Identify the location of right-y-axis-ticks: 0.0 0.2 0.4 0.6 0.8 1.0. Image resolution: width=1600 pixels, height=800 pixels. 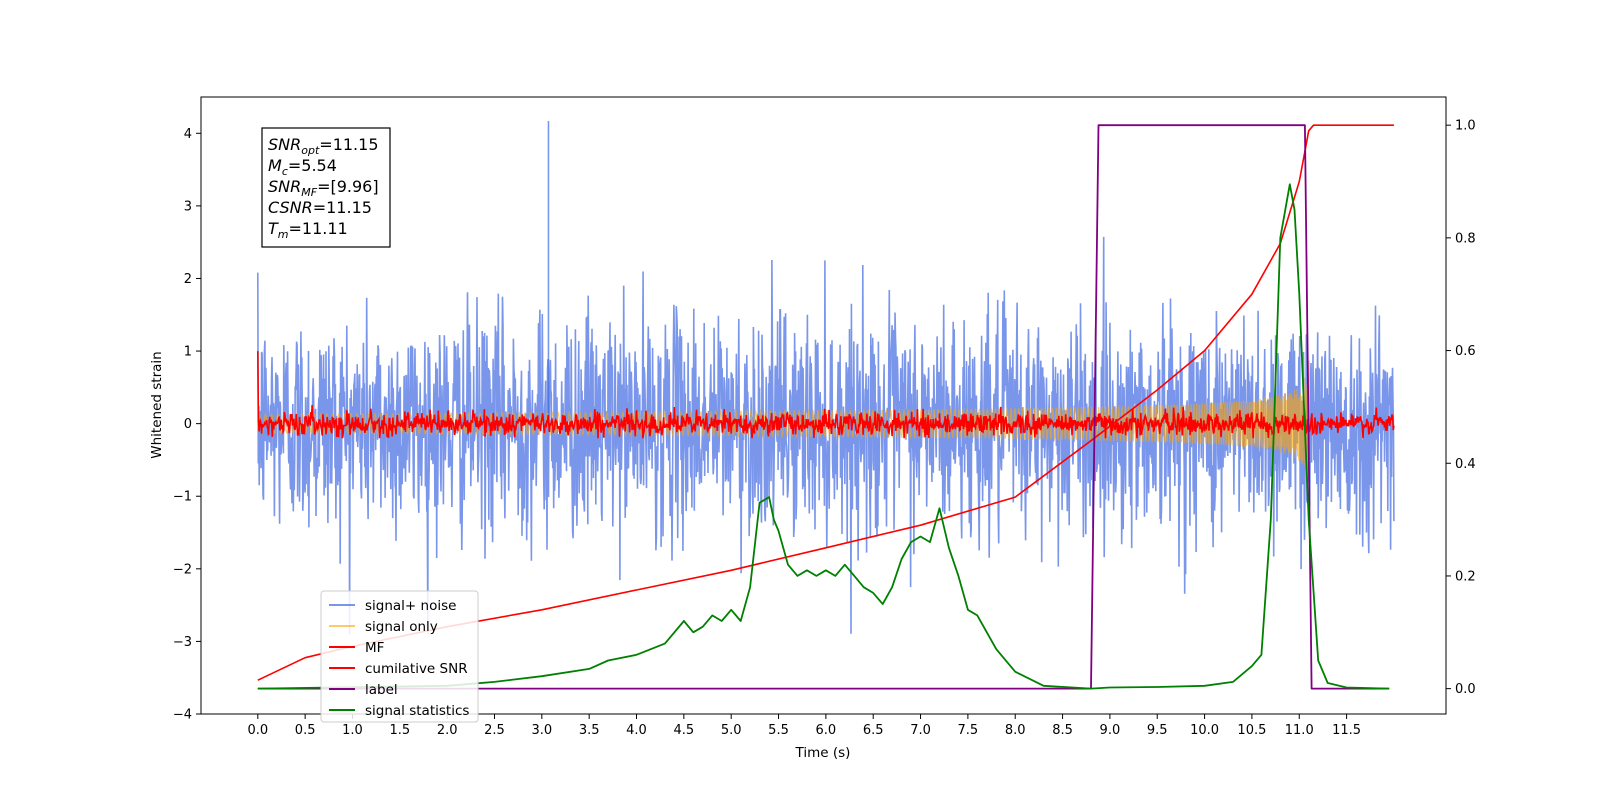
(1461, 408).